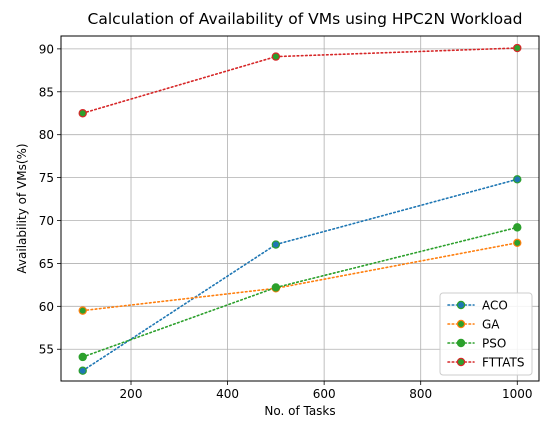 The image size is (550, 429). What do you see at coordinates (46, 307) in the screenshot?
I see `y-tick-label: 60` at bounding box center [46, 307].